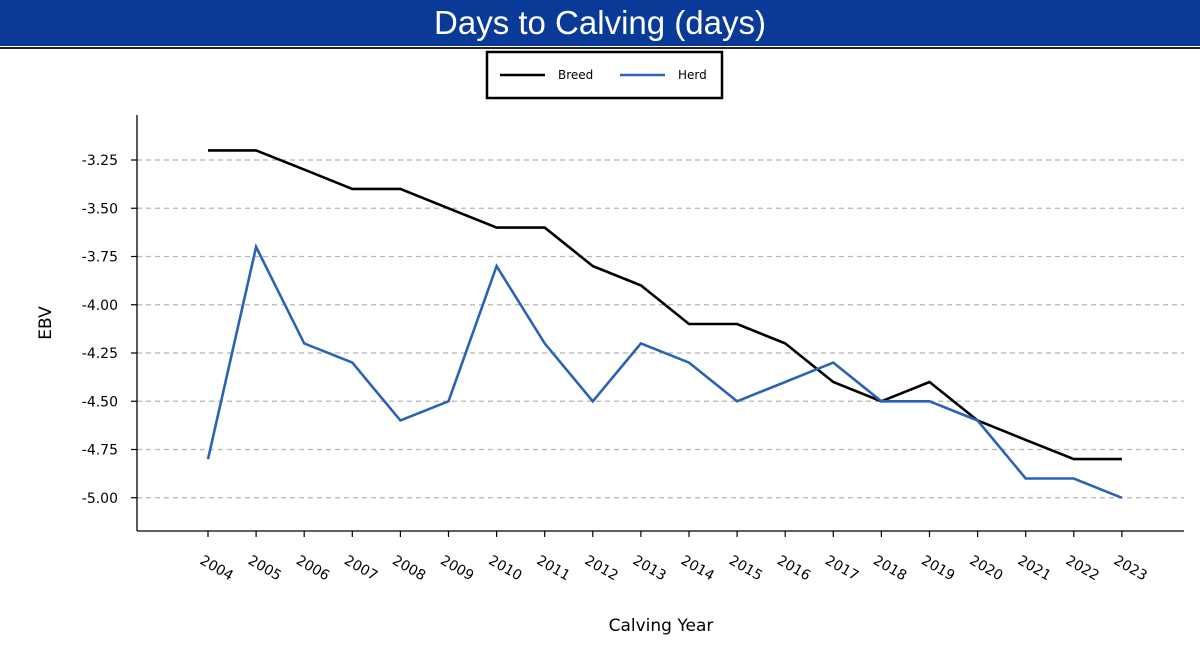  I want to click on y-tick-label: -4.00, so click(100, 306).